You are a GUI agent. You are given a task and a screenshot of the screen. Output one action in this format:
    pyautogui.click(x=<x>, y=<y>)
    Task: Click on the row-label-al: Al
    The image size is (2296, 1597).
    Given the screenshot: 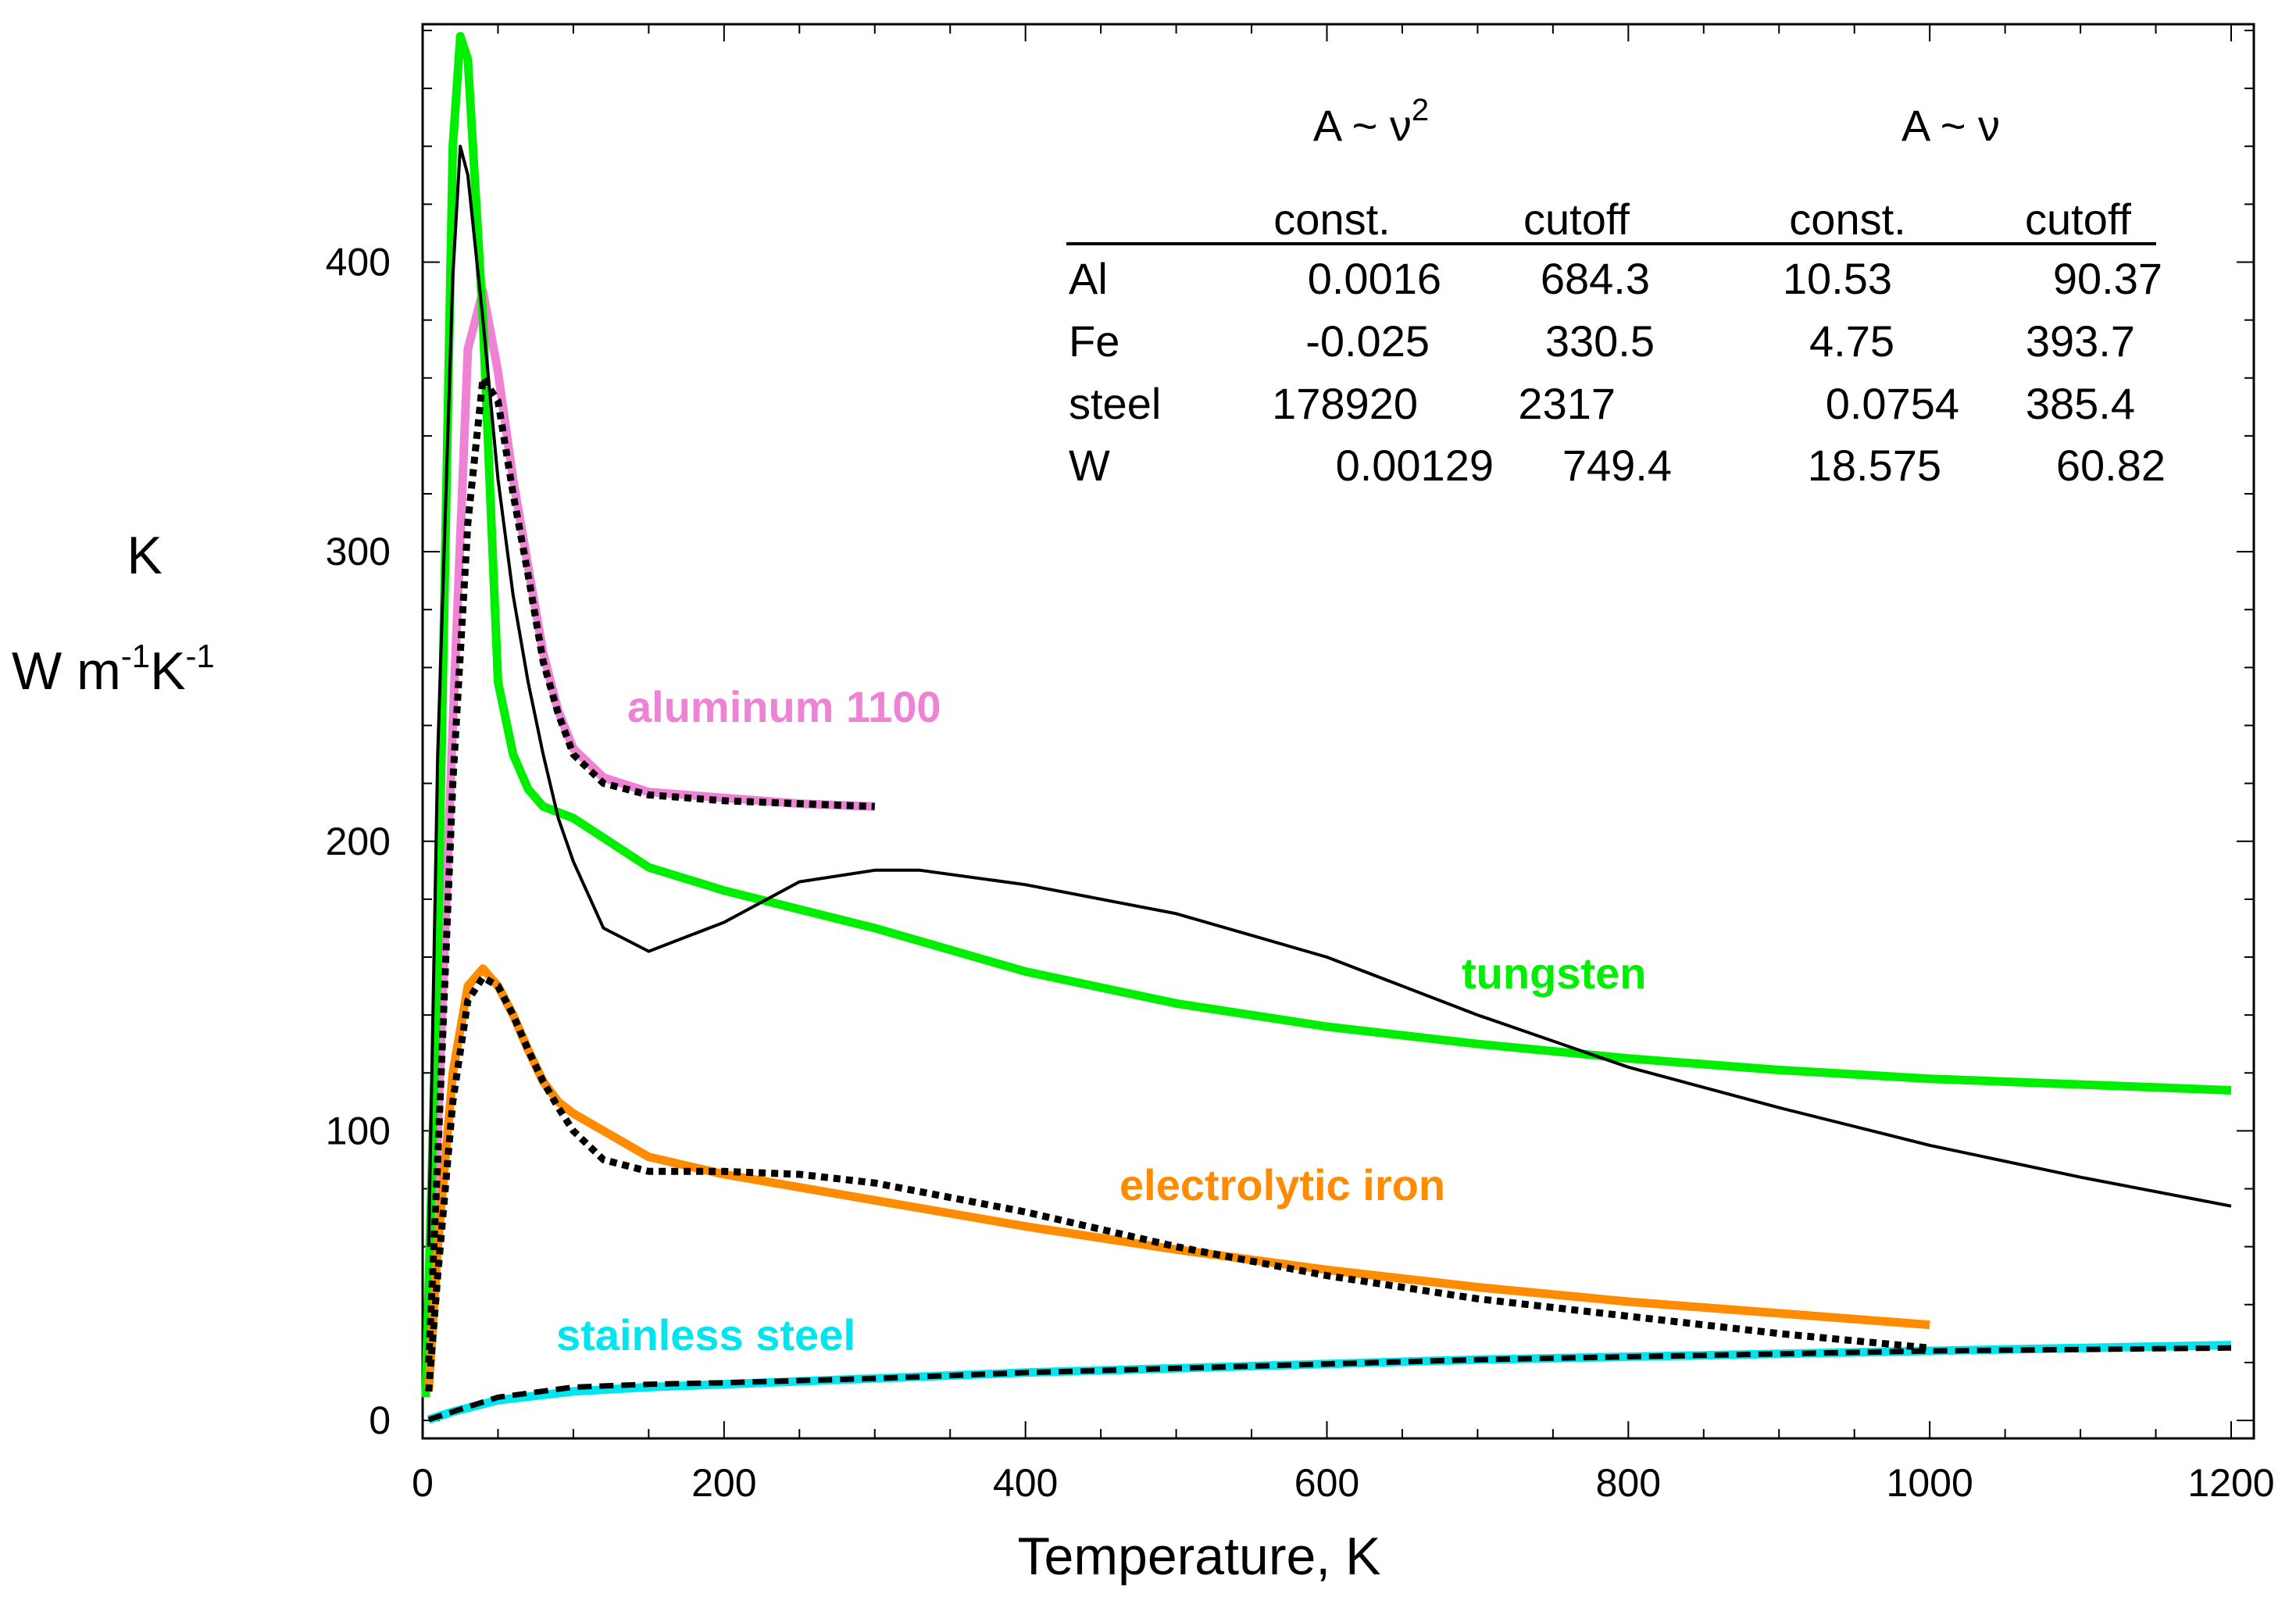 What is the action you would take?
    pyautogui.click(x=1088, y=279)
    